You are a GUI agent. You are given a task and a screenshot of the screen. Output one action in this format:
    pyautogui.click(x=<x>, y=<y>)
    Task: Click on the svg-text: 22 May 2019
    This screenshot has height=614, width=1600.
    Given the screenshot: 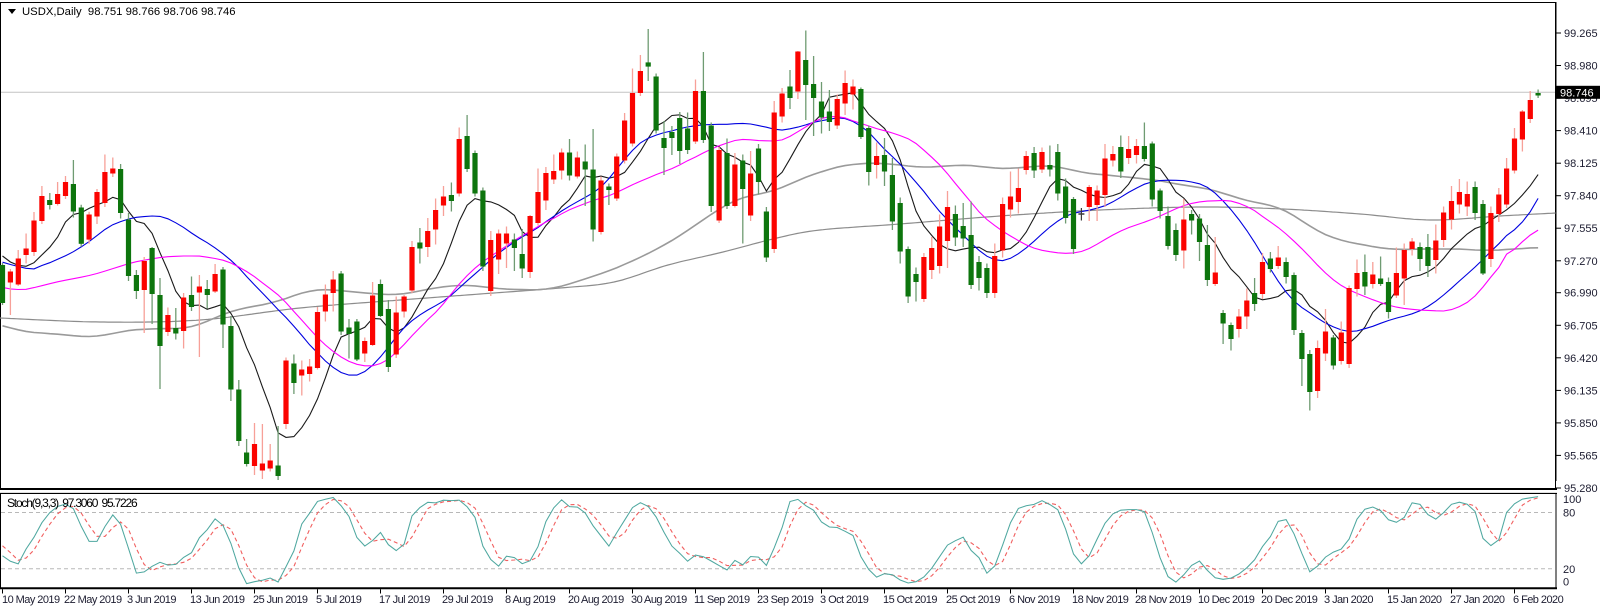 What is the action you would take?
    pyautogui.click(x=93, y=600)
    